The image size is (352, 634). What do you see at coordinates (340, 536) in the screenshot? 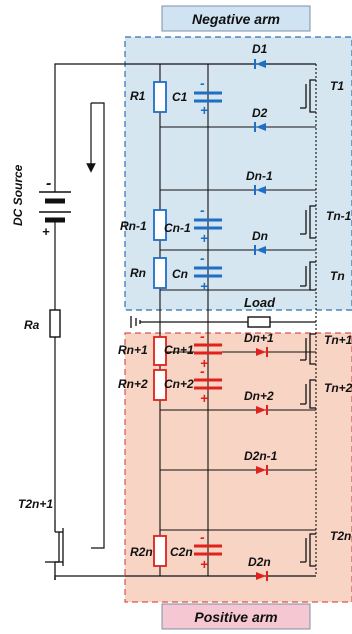
I see `t2n-label: T2n` at bounding box center [340, 536].